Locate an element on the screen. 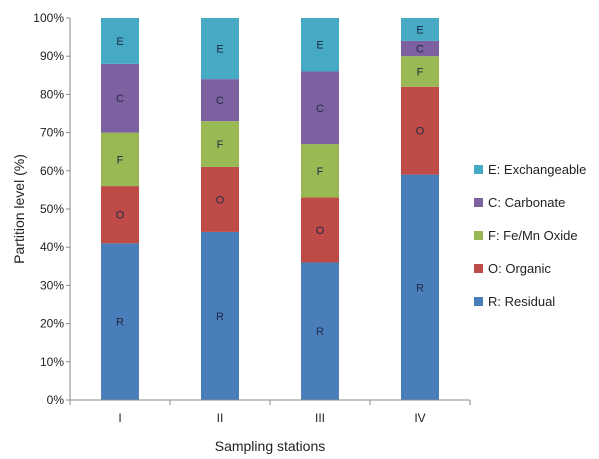  bar-segment-R-IV is located at coordinates (420, 287).